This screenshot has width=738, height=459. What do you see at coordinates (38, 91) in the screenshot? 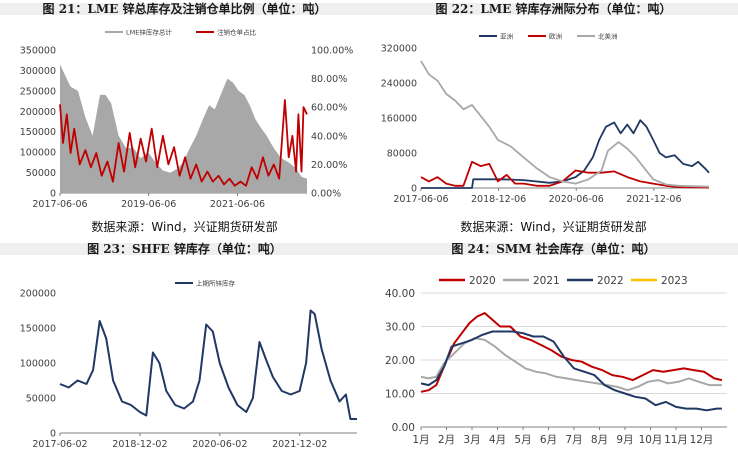
I see `y-tick-label: 250000` at bounding box center [38, 91].